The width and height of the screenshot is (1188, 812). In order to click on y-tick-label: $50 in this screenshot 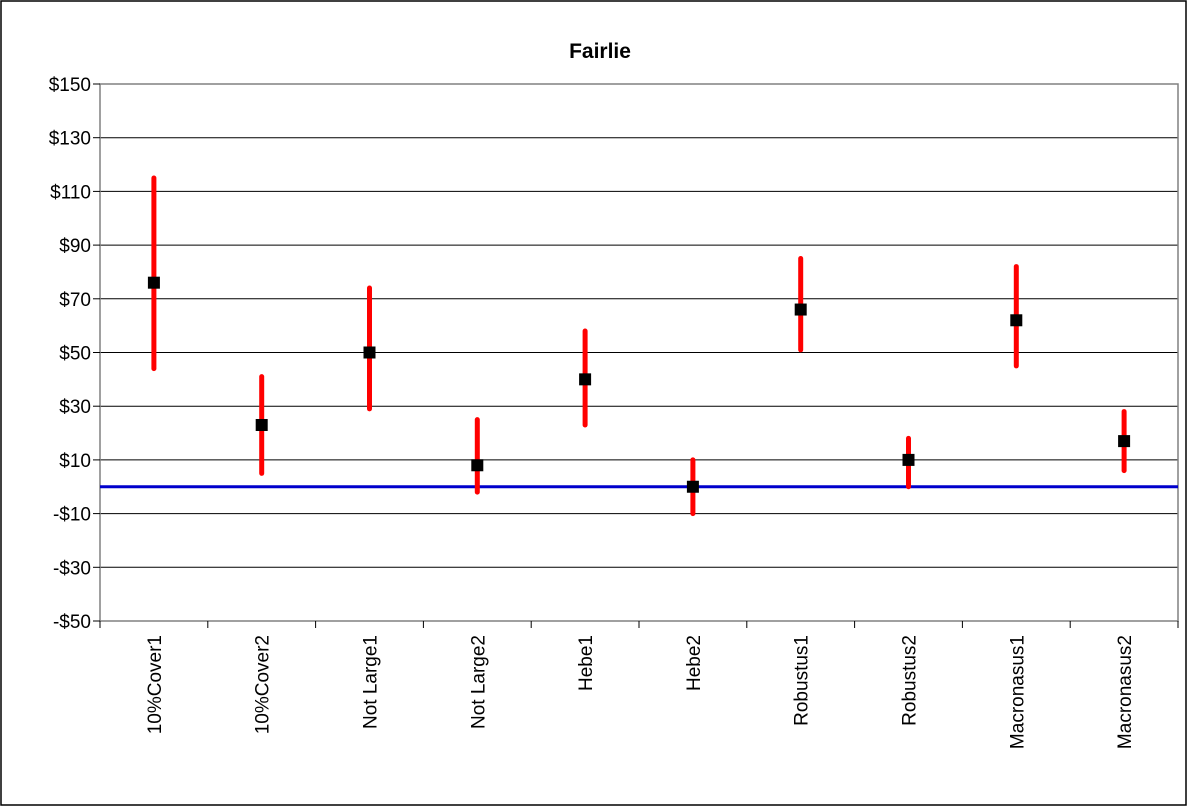, I will do `click(75, 354)`.